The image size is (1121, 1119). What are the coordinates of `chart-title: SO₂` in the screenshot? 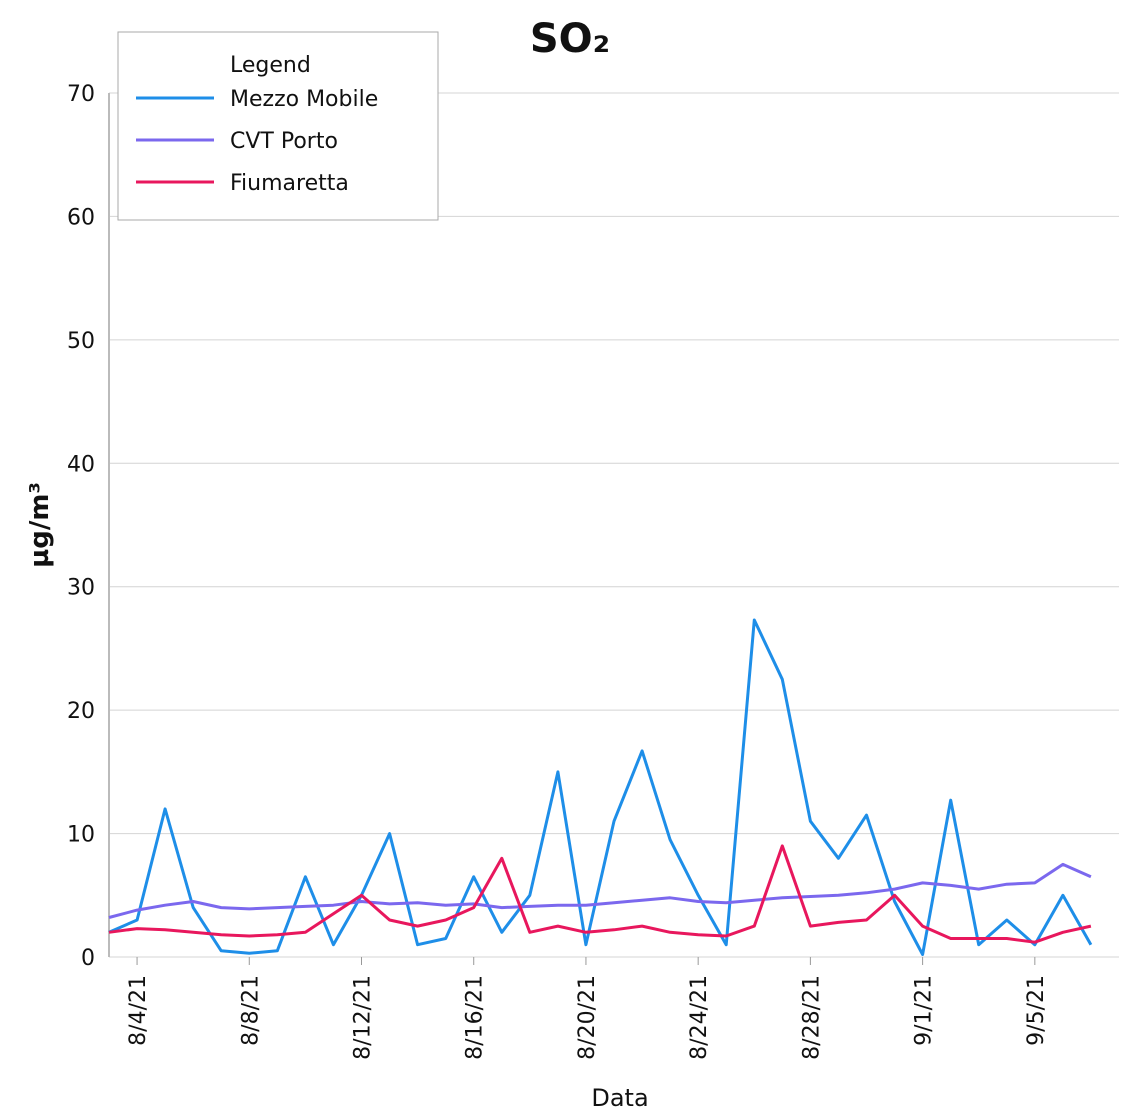 It's located at (570, 39).